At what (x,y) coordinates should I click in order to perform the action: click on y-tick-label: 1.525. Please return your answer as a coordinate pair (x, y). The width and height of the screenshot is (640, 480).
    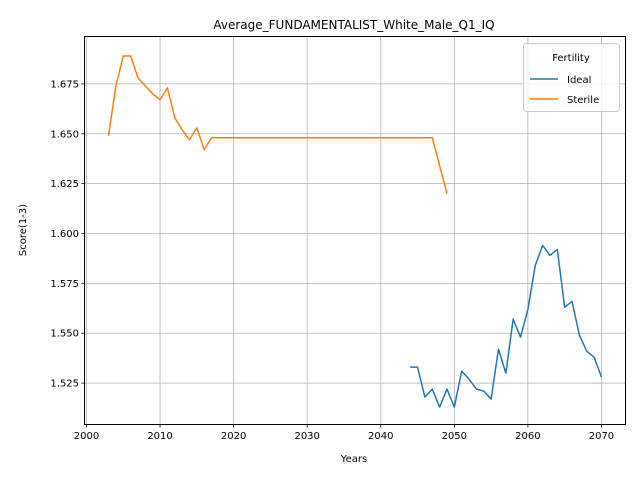
    Looking at the image, I should click on (64, 384).